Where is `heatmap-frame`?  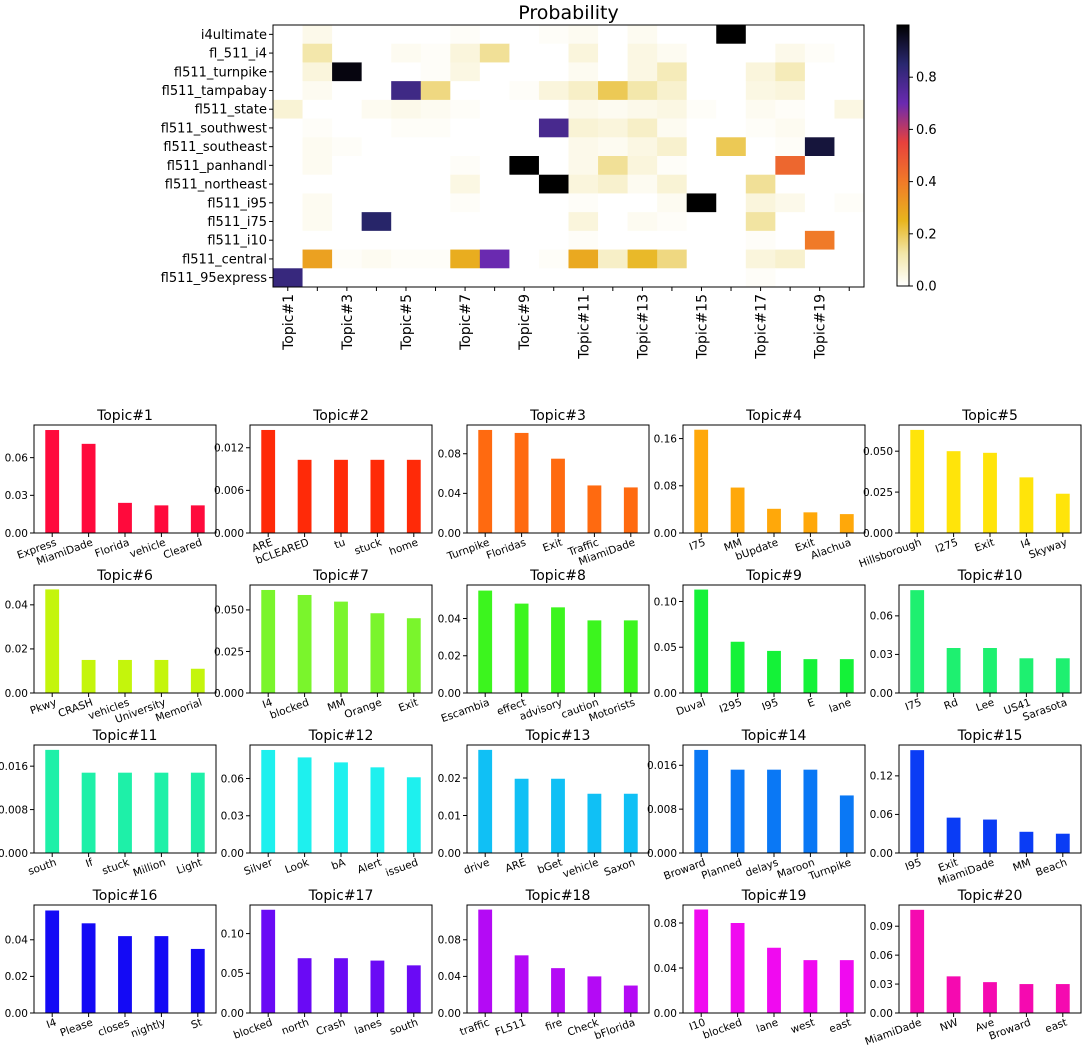 heatmap-frame is located at coordinates (568, 156).